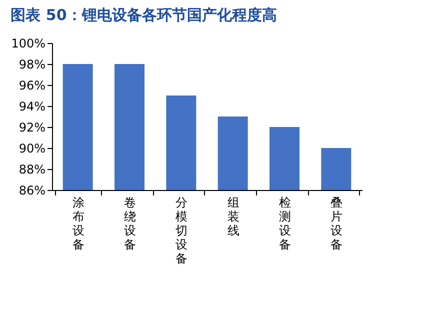 Image resolution: width=431 pixels, height=320 pixels. Describe the element at coordinates (78, 224) in the screenshot. I see `x-tick-label: 涂布设备` at that location.